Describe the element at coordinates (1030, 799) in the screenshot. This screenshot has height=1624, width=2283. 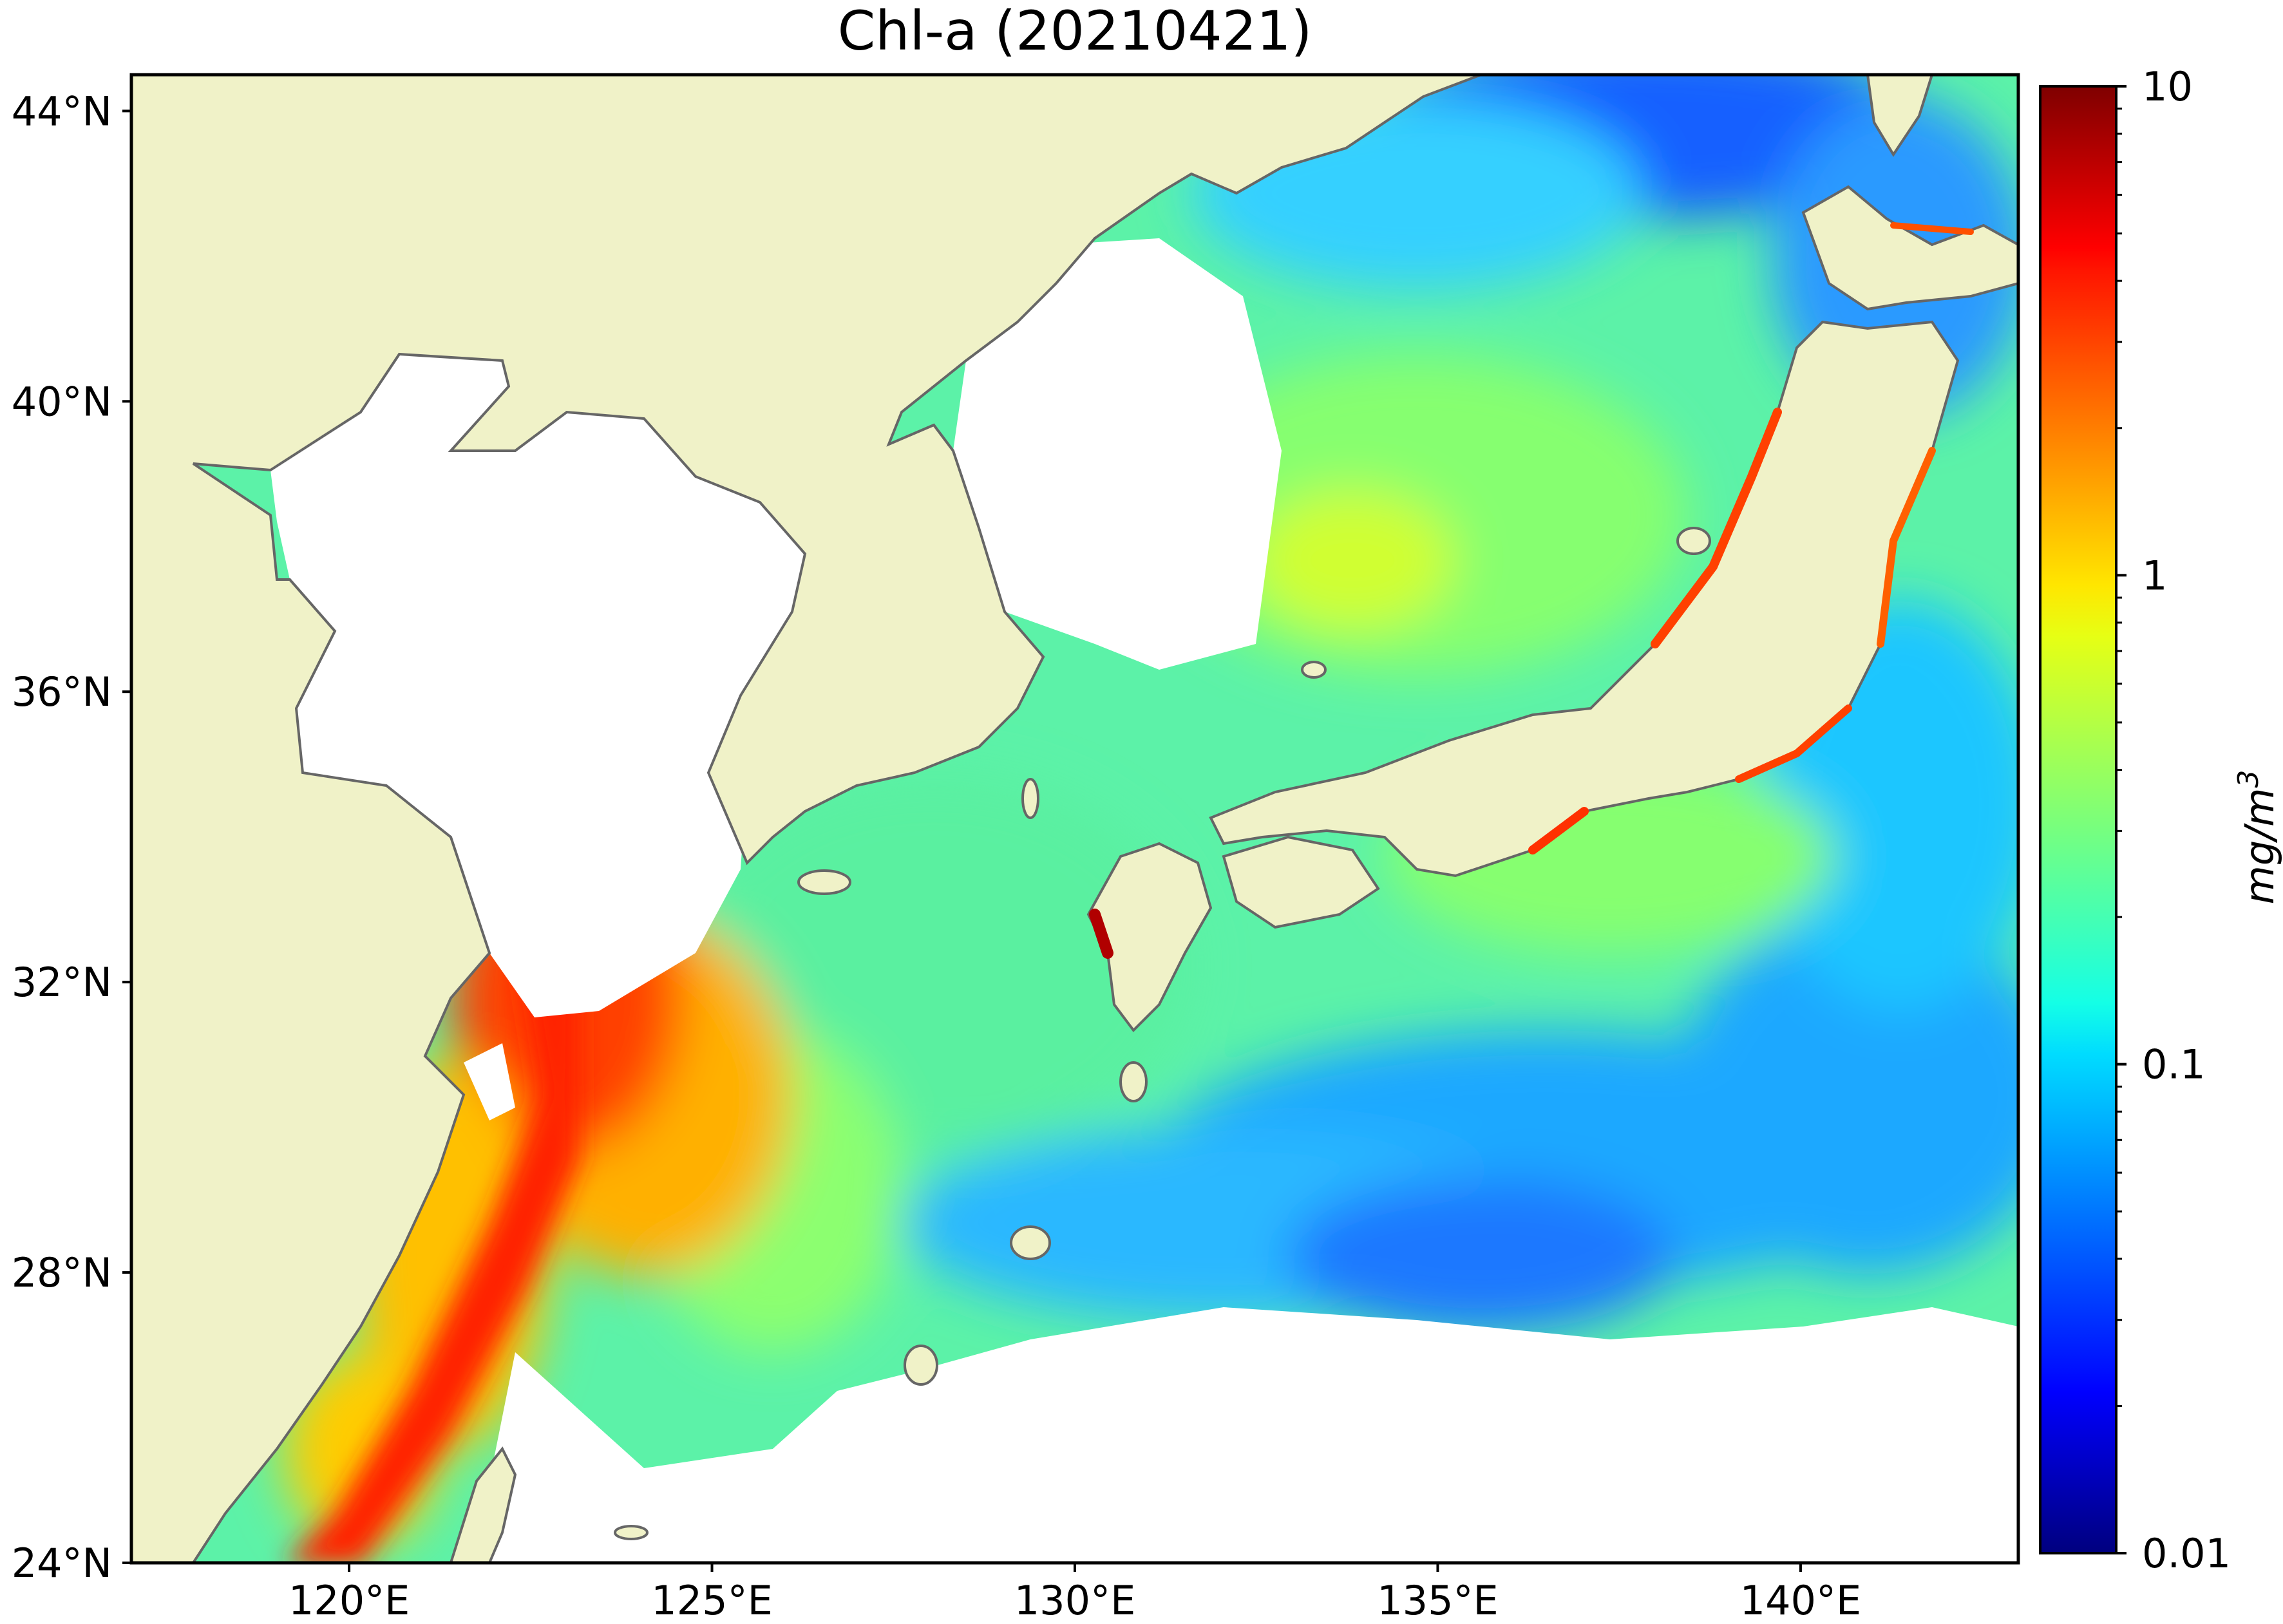
I see `land-tsushima` at that location.